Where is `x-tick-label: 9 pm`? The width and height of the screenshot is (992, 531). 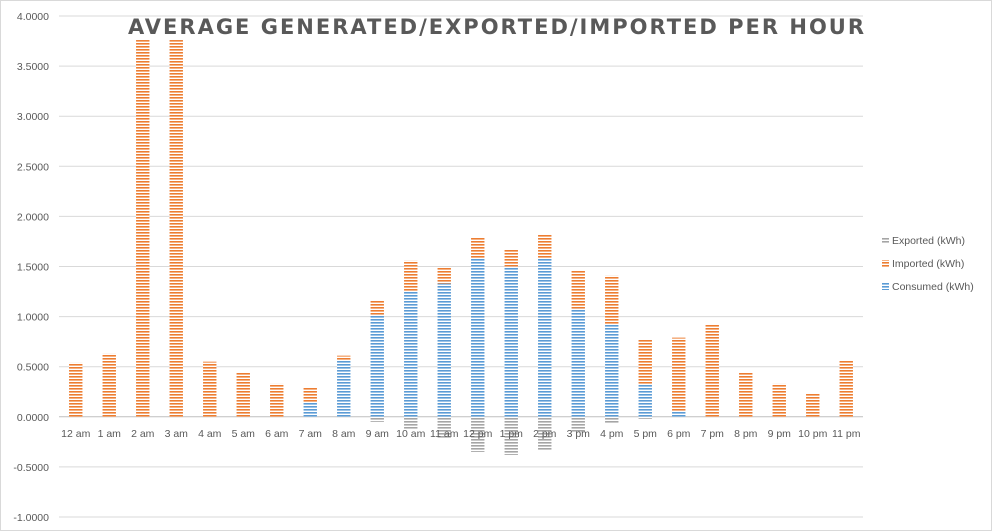 x-tick-label: 9 pm is located at coordinates (780, 434).